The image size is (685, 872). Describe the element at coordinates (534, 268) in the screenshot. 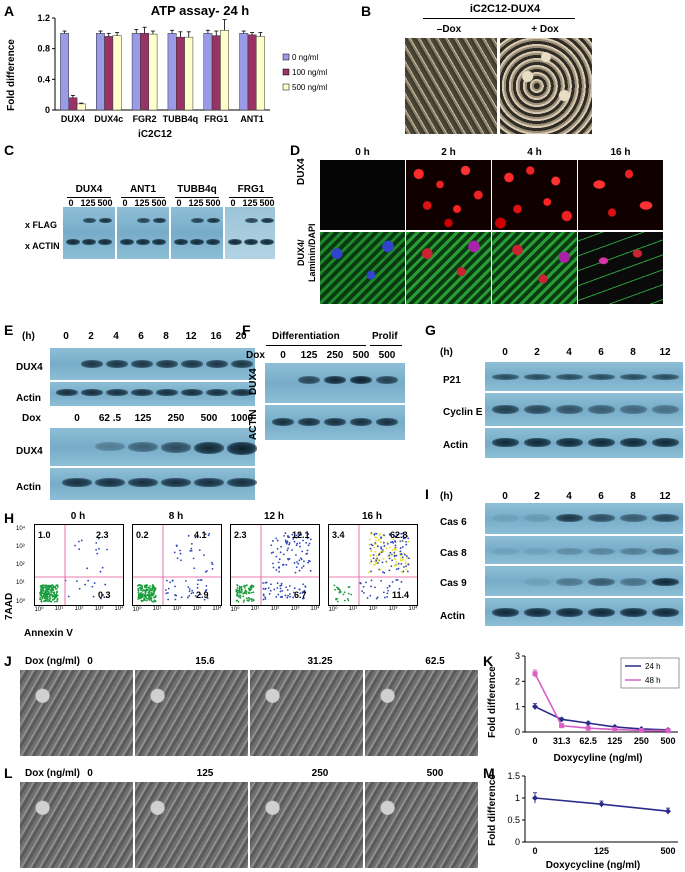

I see `d-image-4h-merge` at that location.